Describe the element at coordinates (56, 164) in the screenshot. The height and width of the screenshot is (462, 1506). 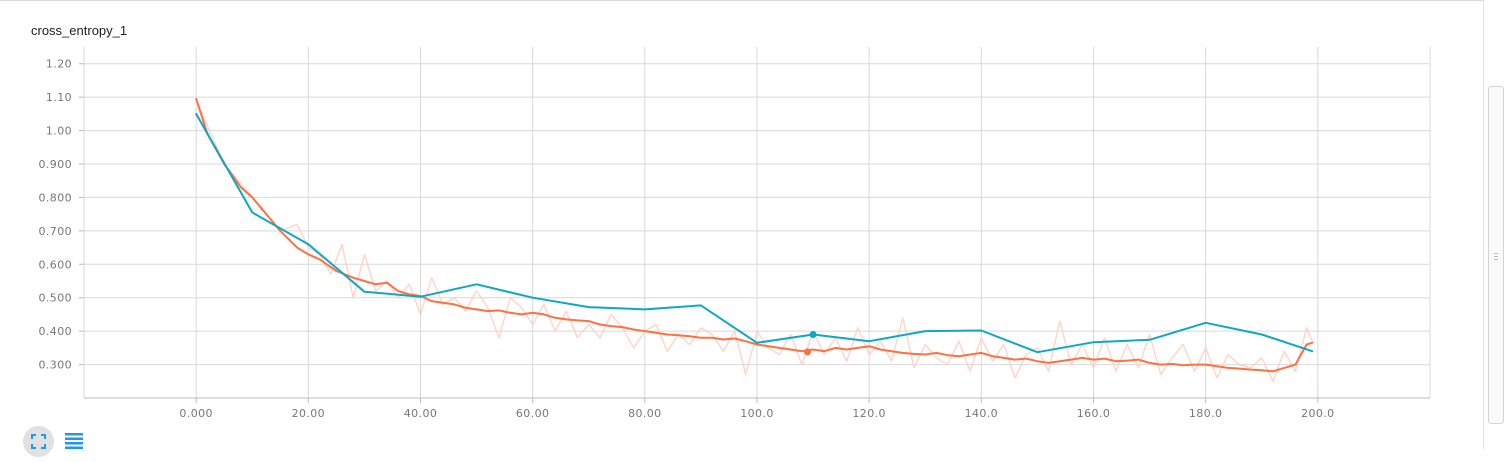
I see `y-tick-label: 0.900` at that location.